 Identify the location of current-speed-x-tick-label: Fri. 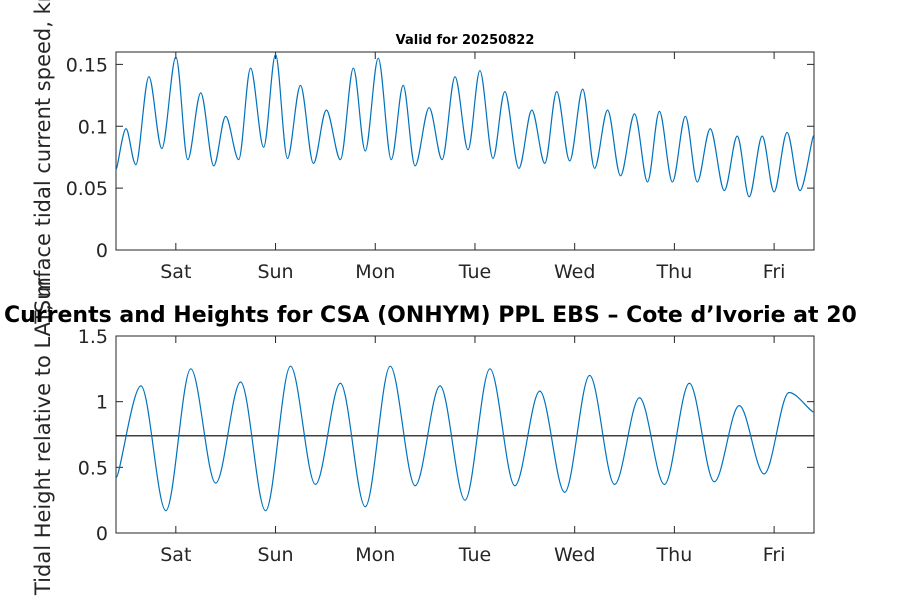
(774, 272).